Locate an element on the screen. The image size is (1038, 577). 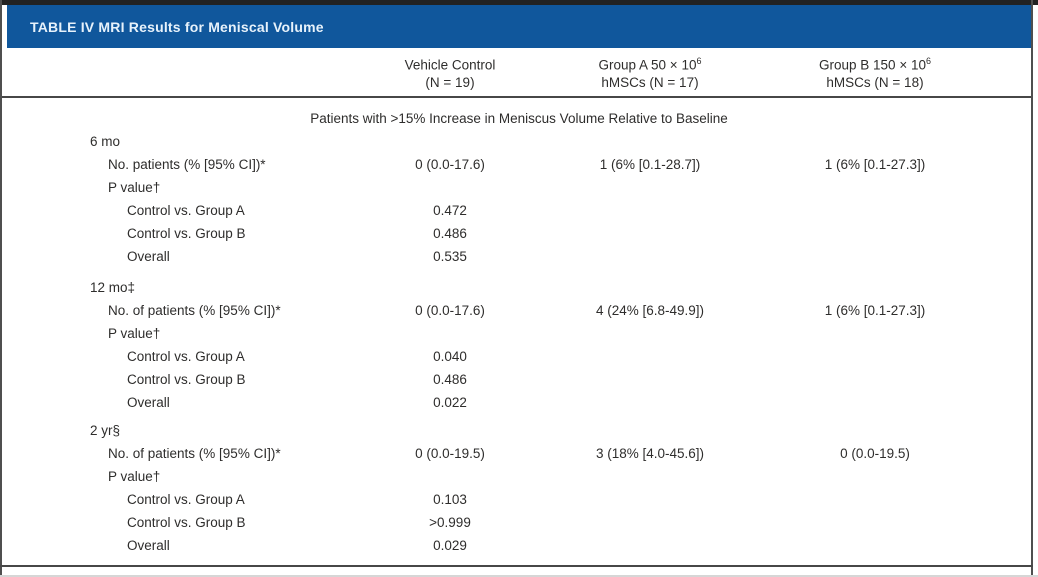
row-label: No. patients (% [95% CI])* is located at coordinates (187, 164).